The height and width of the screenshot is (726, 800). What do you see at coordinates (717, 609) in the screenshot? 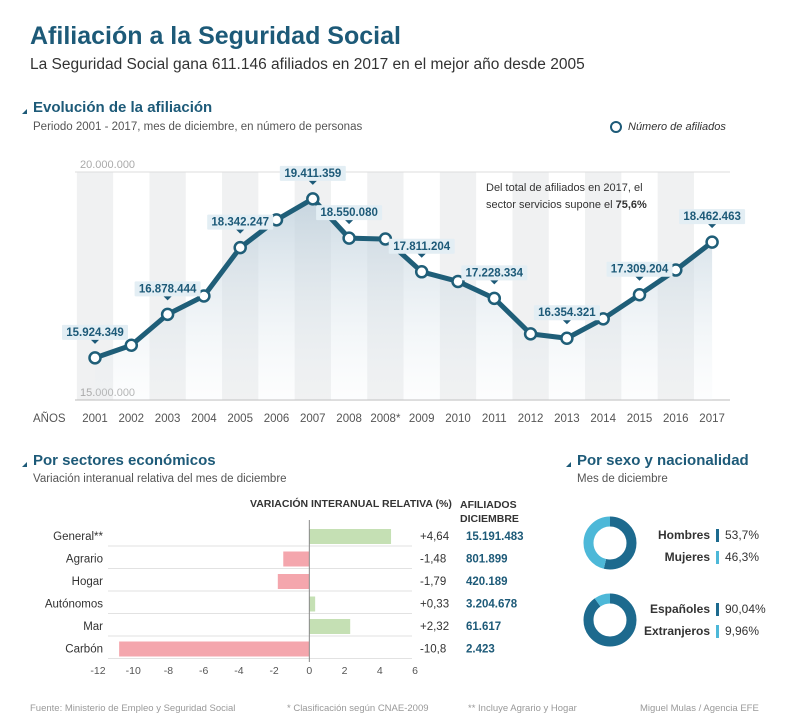
I see `swatch-espanoles` at bounding box center [717, 609].